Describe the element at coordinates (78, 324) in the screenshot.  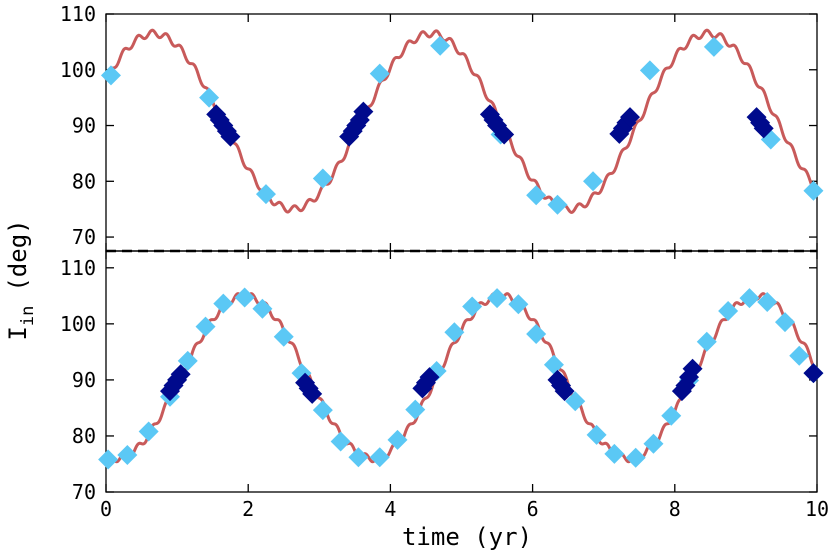
I see `bottom-ytick-label: 100` at that location.